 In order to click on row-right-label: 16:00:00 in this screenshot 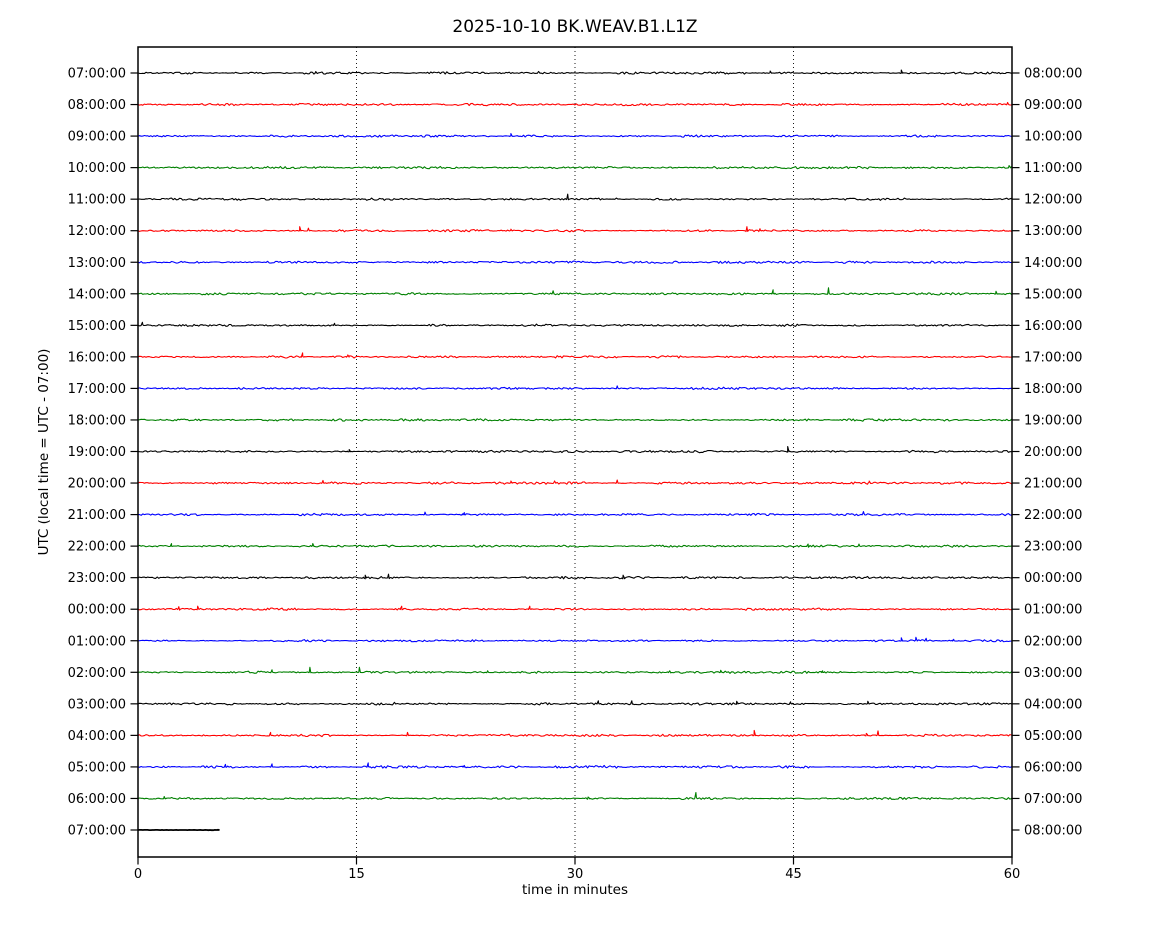, I will do `click(1053, 326)`.